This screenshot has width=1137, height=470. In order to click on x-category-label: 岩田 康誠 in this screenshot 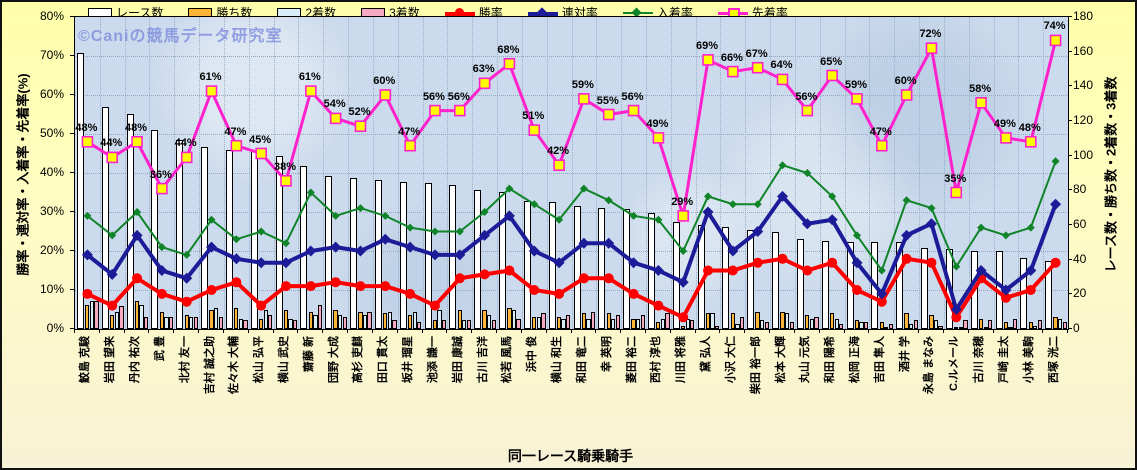, I will do `click(457, 360)`.